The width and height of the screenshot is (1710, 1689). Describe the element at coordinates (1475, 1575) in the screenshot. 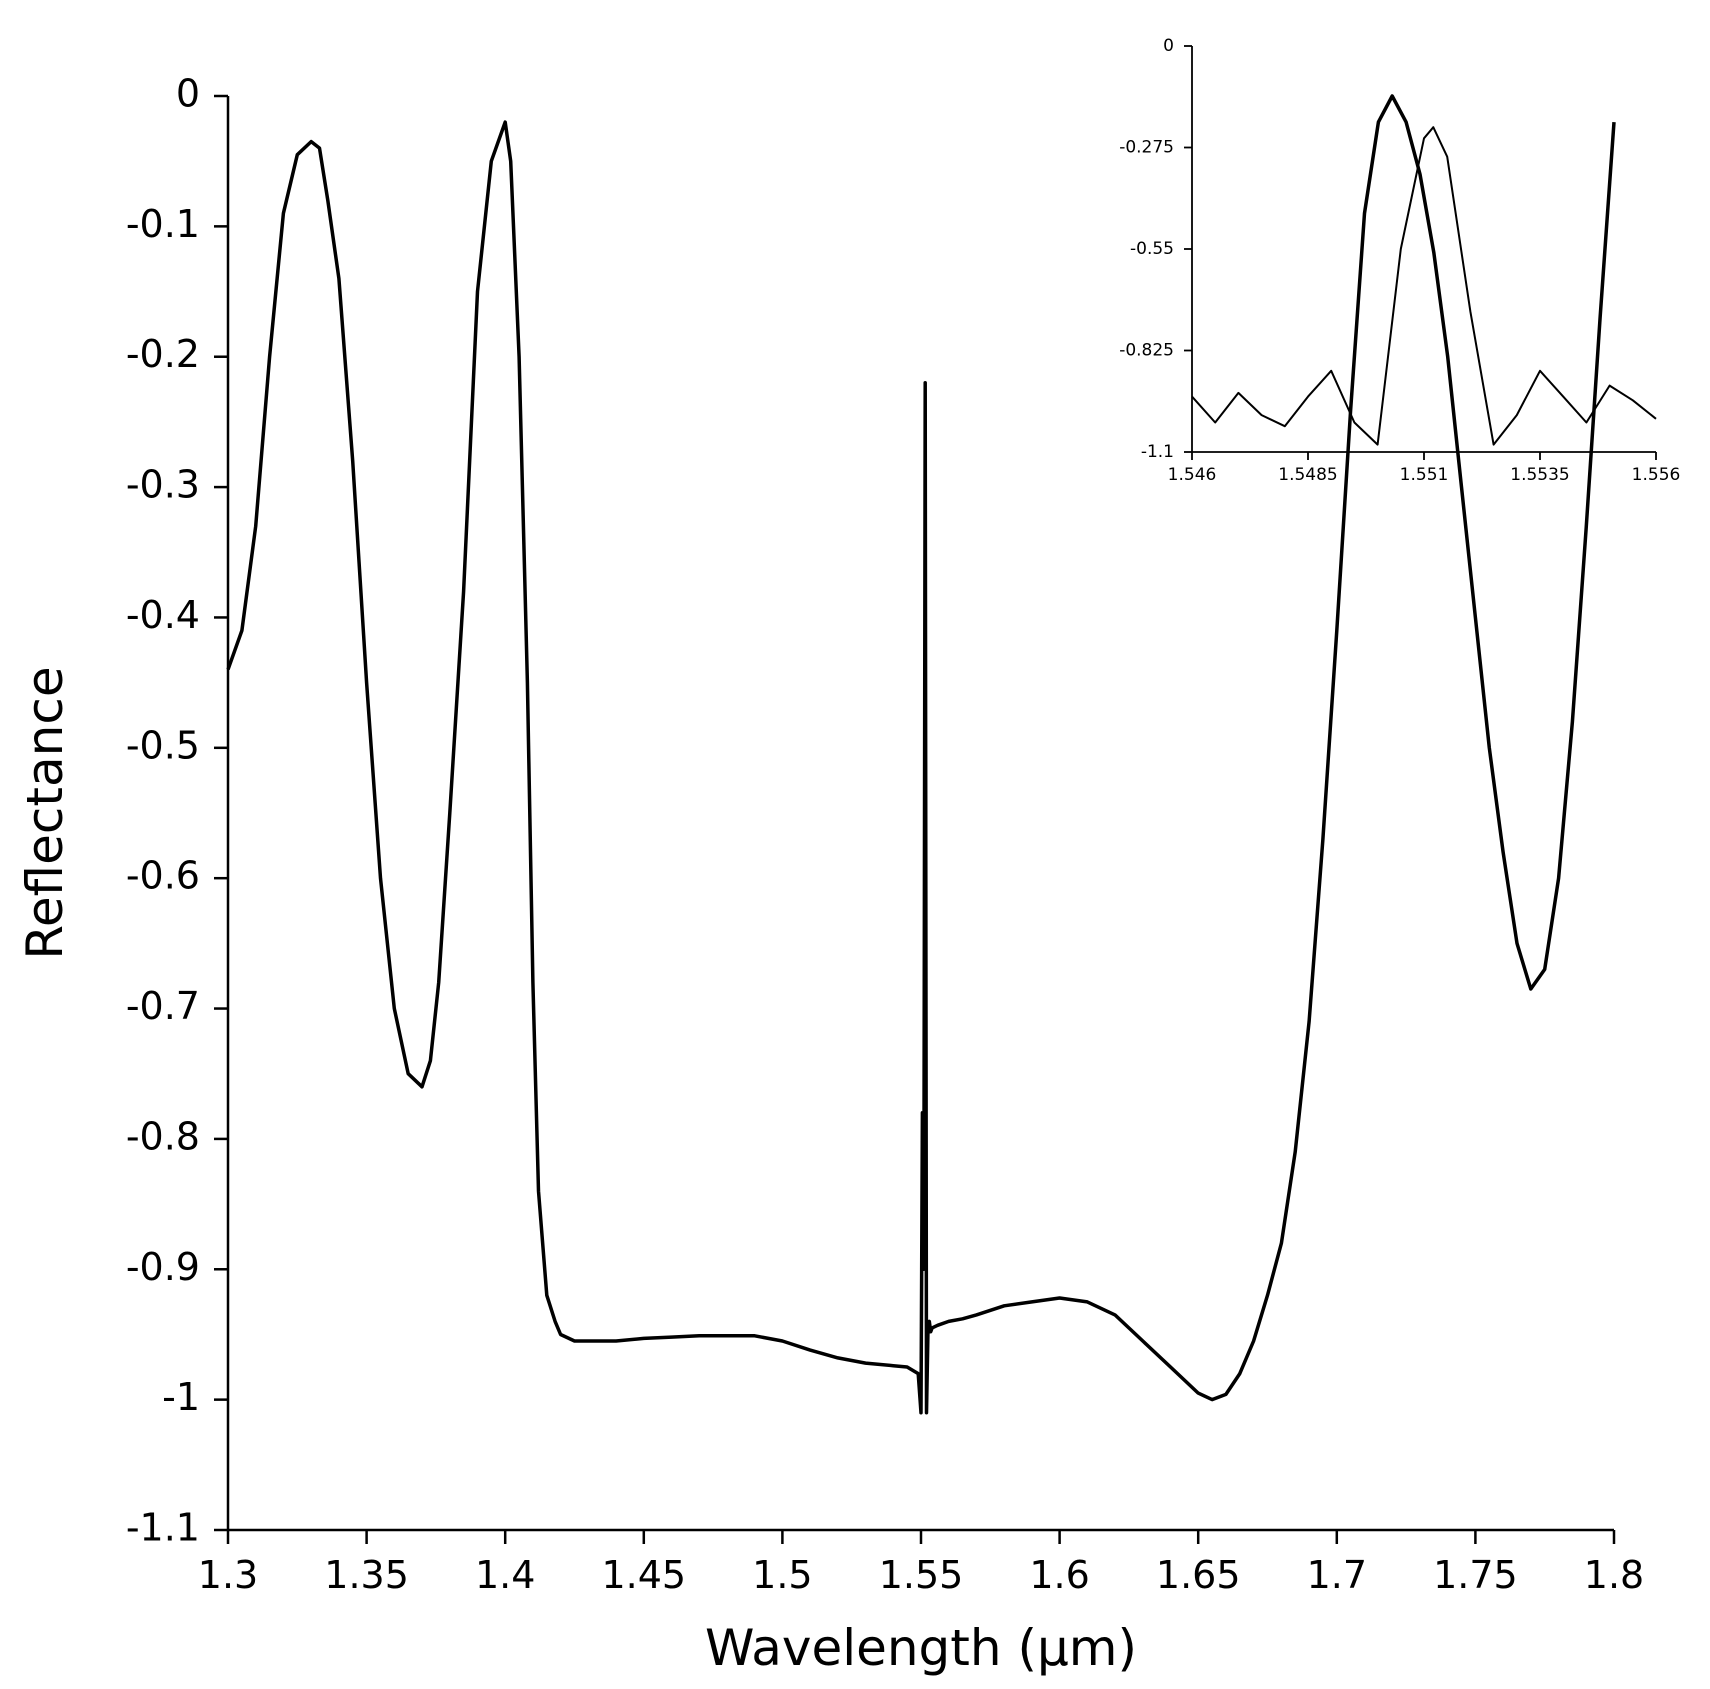

I see `main-x-tick-label: 1.75` at that location.